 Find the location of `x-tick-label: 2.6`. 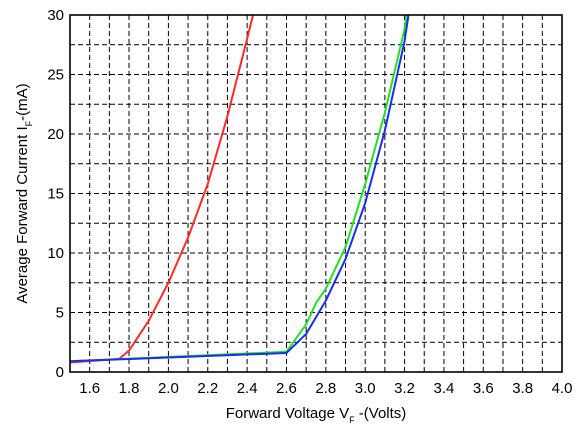

x-tick-label: 2.6 is located at coordinates (286, 388).